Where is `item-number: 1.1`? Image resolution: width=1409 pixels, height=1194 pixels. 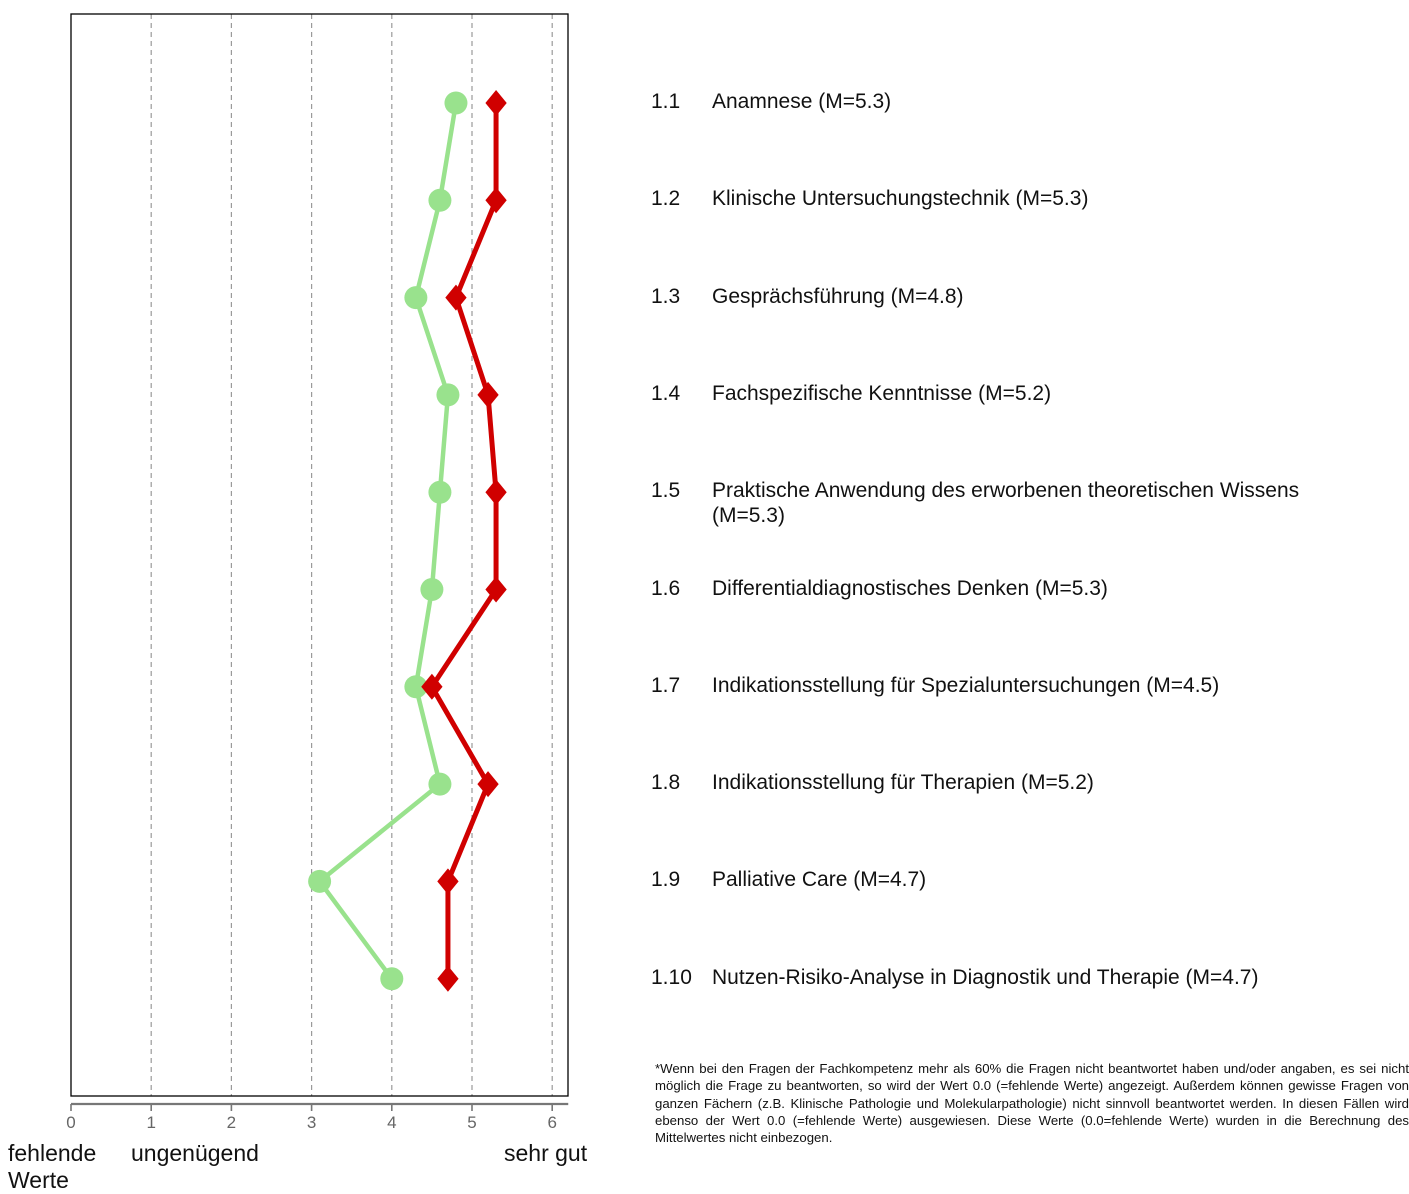
item-number: 1.1 is located at coordinates (666, 101).